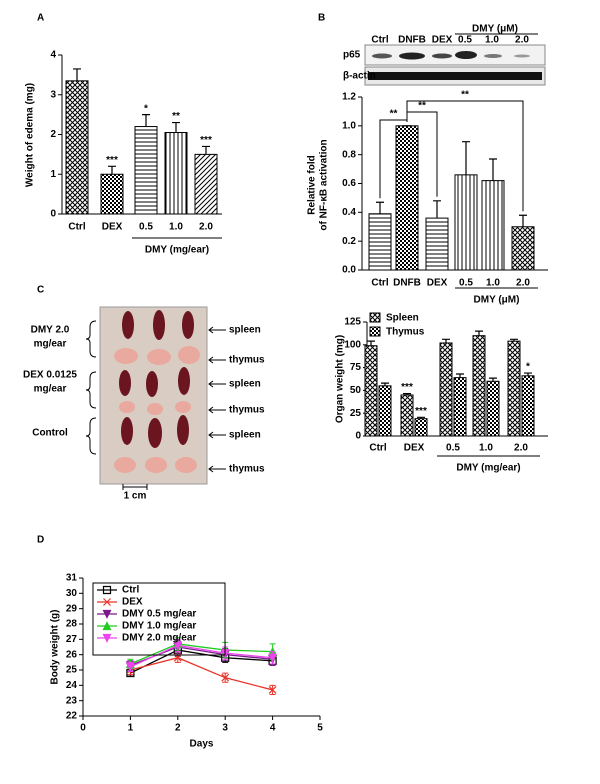 The image size is (600, 784). What do you see at coordinates (349, 241) in the screenshot?
I see `y-tick-label: 0.2` at bounding box center [349, 241].